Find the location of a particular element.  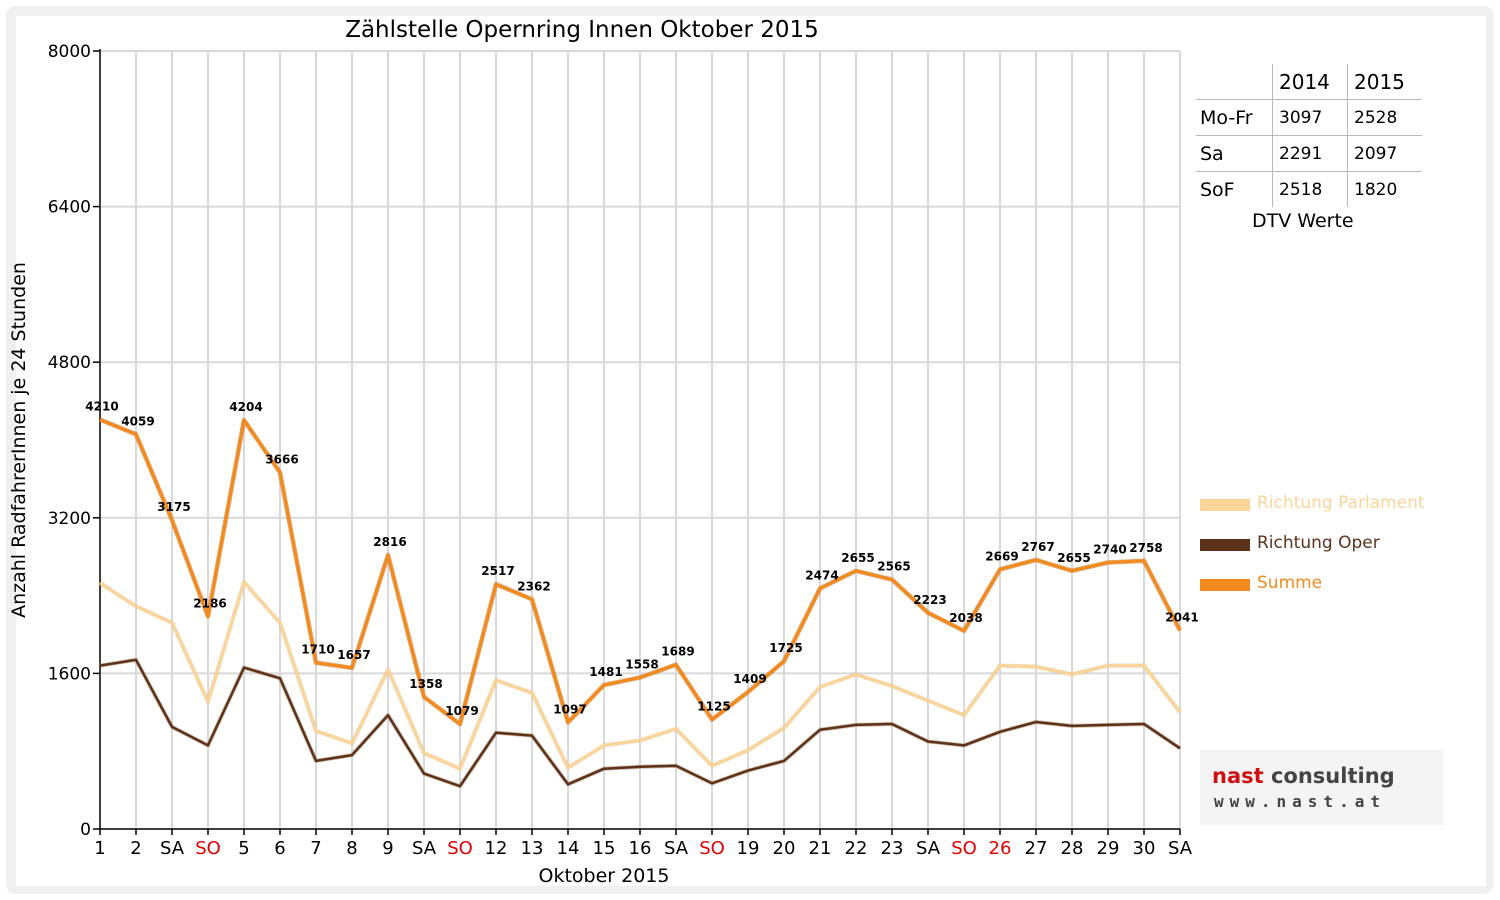

dtv-cell-2014: 2518 is located at coordinates (1310, 189).